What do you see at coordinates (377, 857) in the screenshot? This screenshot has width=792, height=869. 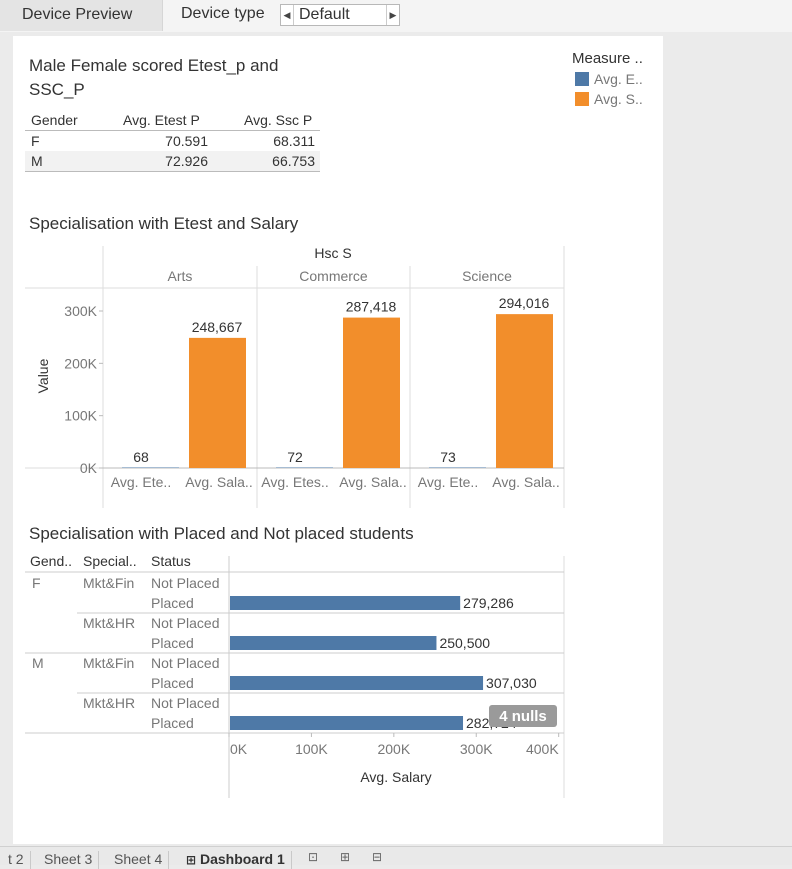 I see `new-story-icon: ⊟` at bounding box center [377, 857].